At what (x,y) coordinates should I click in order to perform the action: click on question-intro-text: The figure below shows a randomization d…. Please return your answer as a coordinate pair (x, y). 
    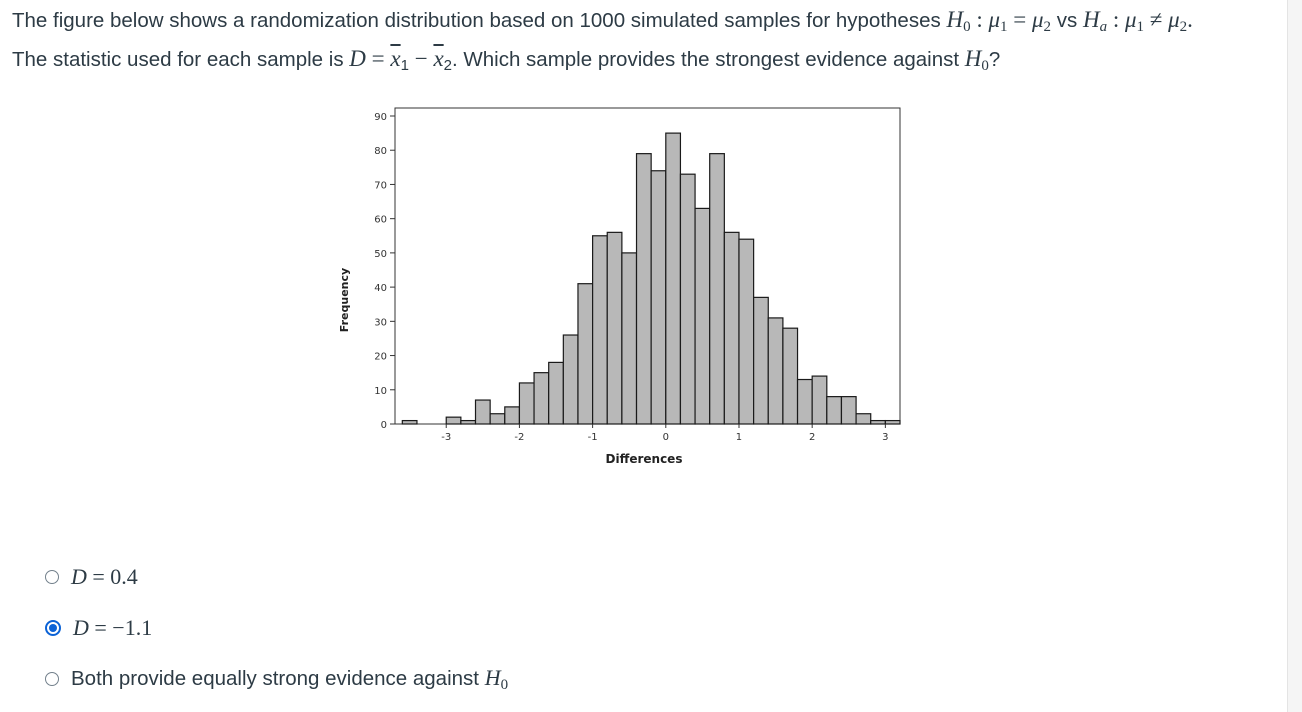
    Looking at the image, I should click on (476, 20).